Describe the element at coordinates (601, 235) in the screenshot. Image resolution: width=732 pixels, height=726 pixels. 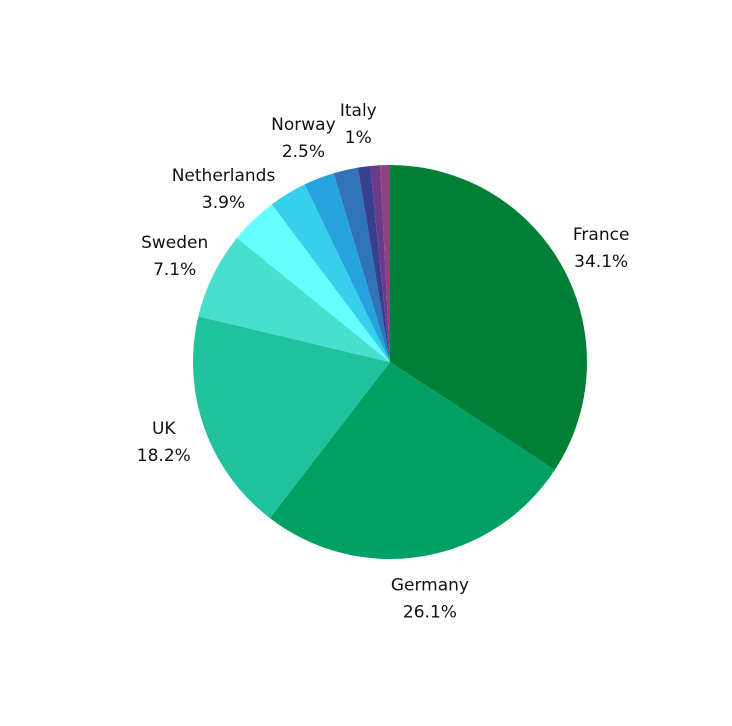
I see `slice-label: France` at that location.